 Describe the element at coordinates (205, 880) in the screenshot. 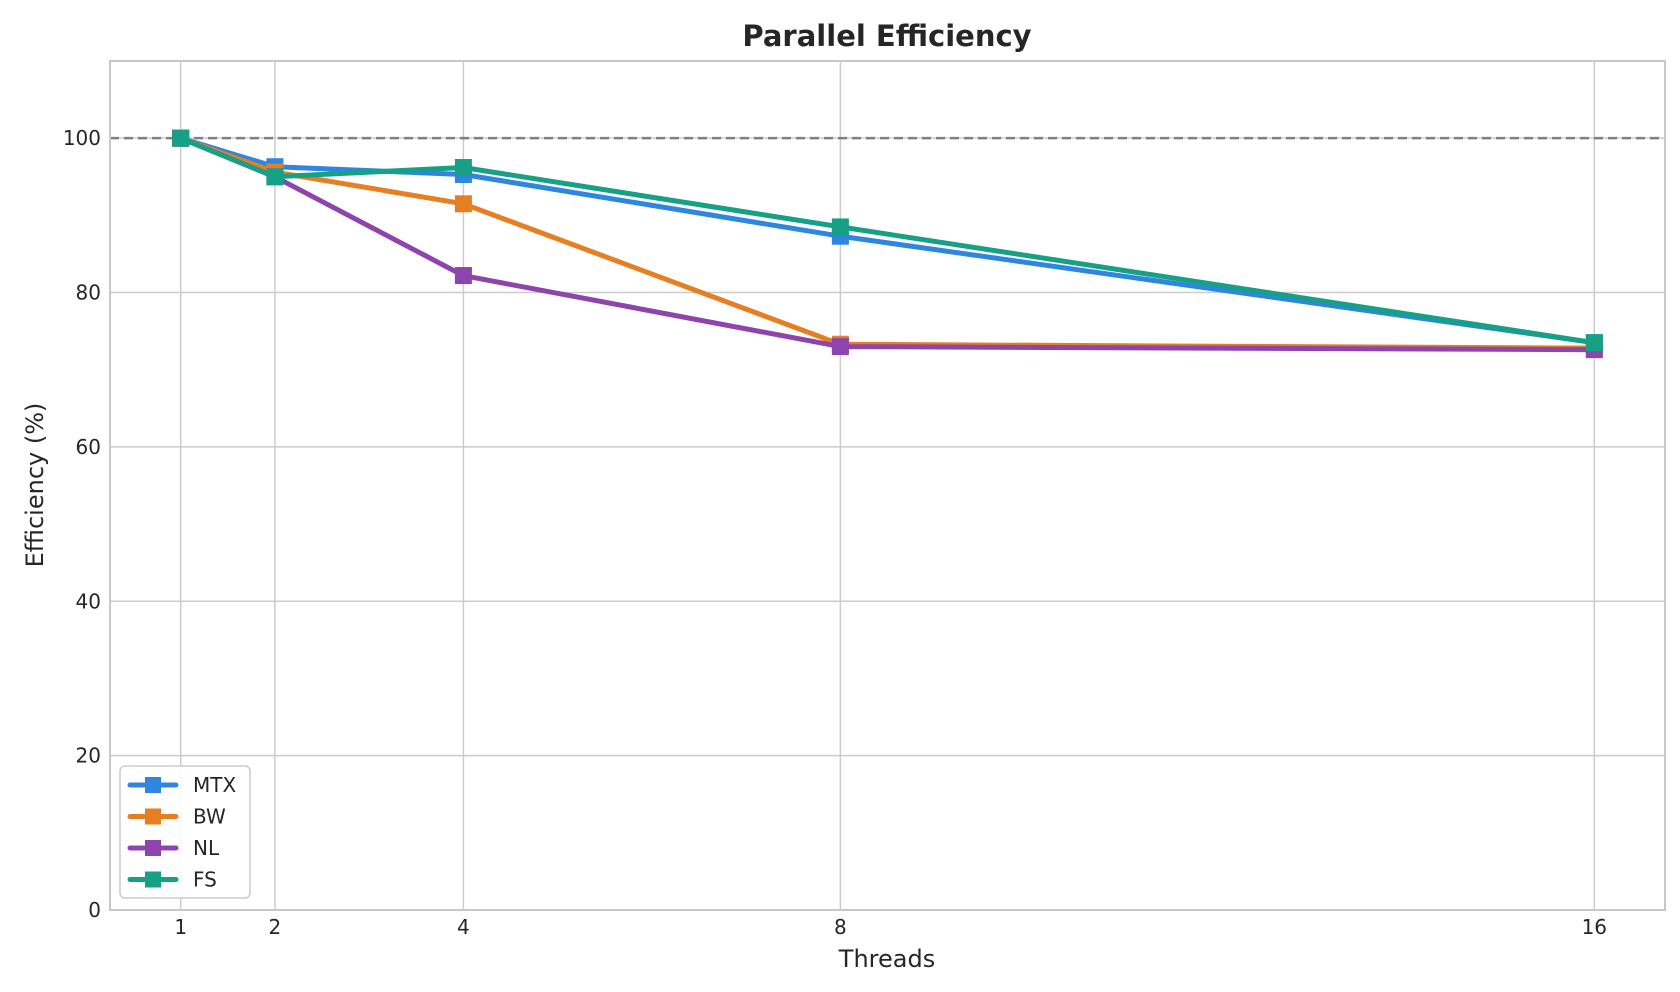

I see `legend-label-fs: FS` at that location.